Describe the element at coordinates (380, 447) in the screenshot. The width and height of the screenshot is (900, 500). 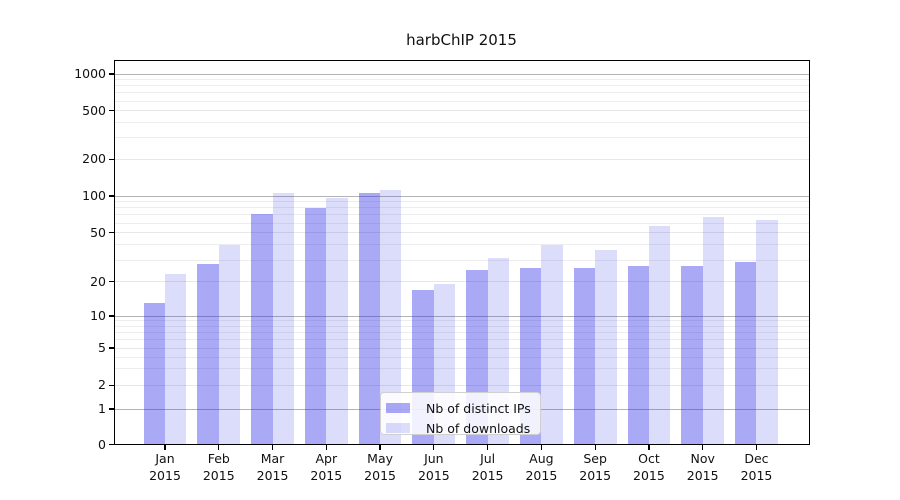
I see `x-tick-may` at that location.